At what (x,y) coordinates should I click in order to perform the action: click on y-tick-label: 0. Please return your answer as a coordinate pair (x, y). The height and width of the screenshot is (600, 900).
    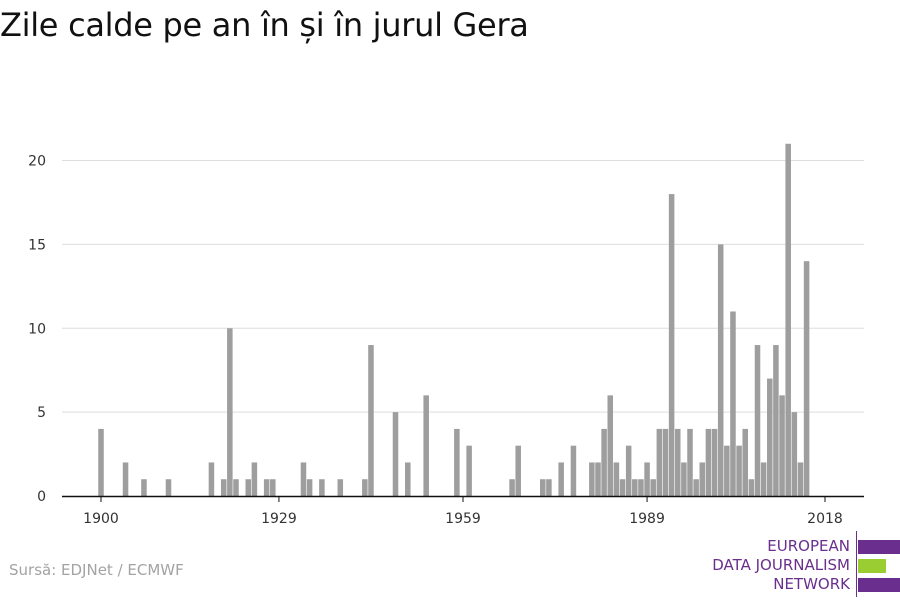
    Looking at the image, I should click on (41, 497).